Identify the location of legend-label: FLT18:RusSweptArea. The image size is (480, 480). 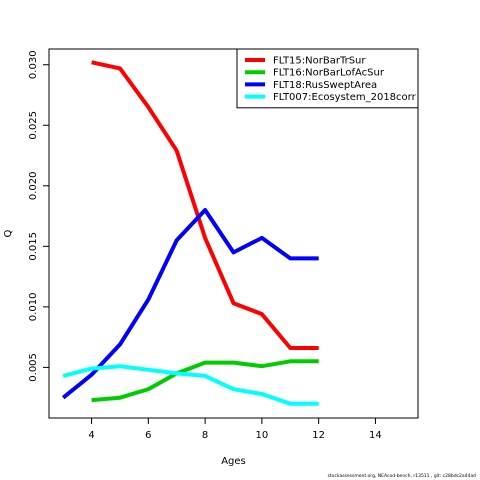
(325, 85).